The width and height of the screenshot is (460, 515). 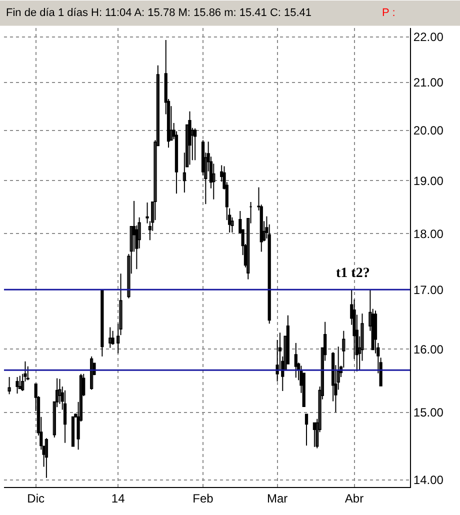 What do you see at coordinates (428, 233) in the screenshot?
I see `y-tick-label: 18.00` at bounding box center [428, 233].